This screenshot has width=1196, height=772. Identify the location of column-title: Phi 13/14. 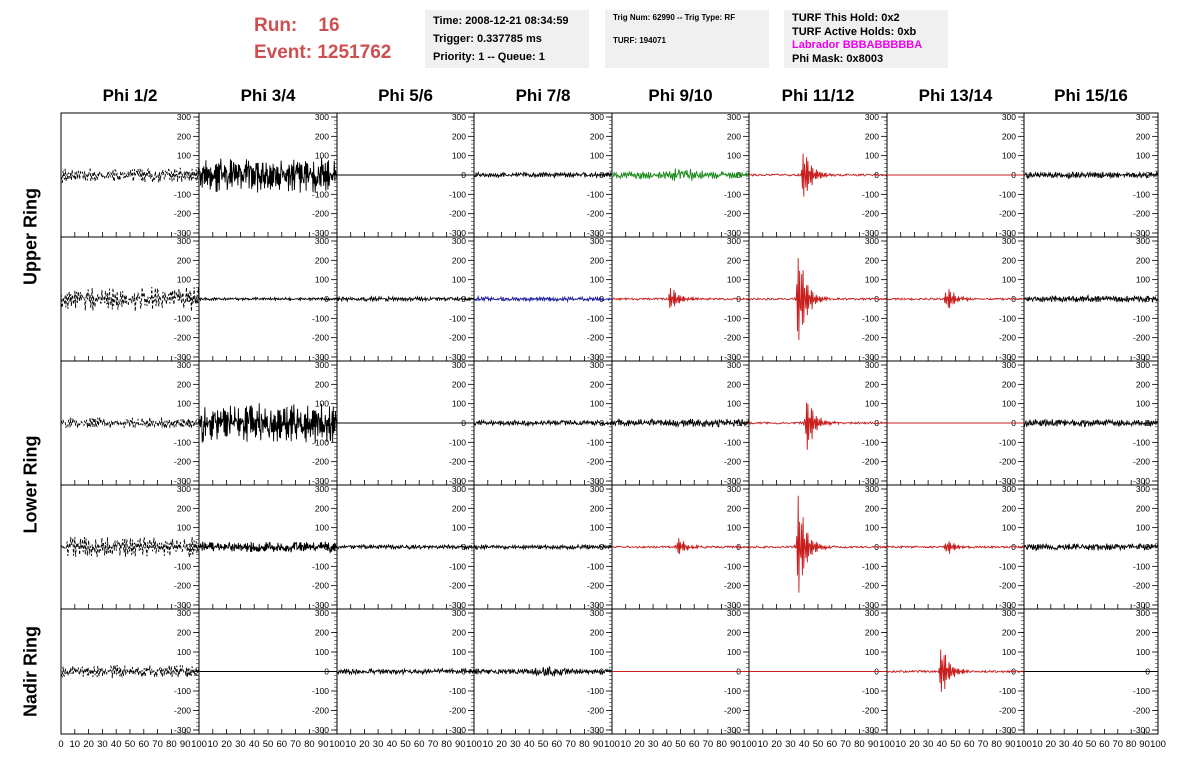
(955, 95).